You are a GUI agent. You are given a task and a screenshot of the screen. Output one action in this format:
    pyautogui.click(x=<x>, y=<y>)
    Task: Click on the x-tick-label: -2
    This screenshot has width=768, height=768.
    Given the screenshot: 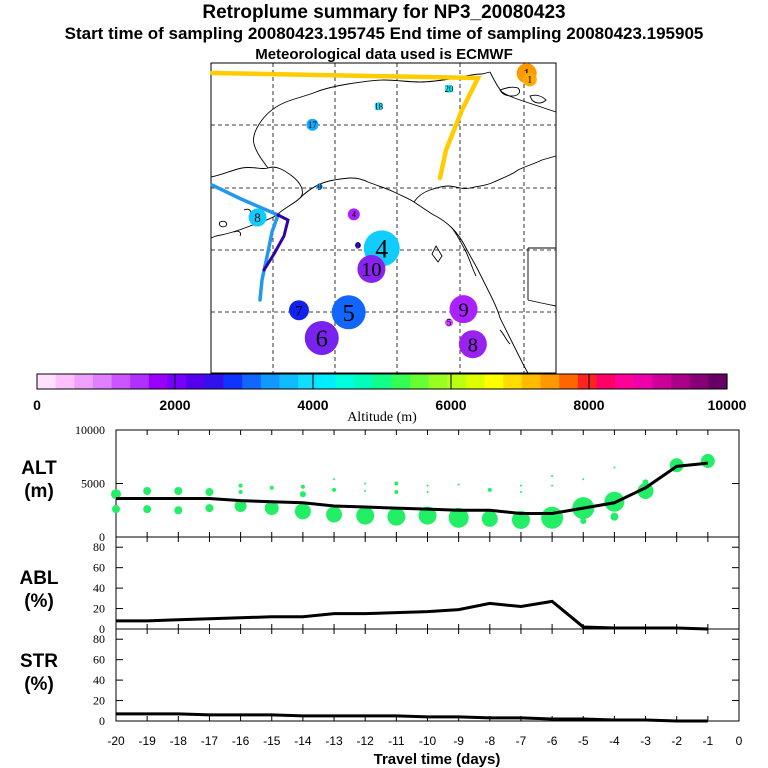 What is the action you would take?
    pyautogui.click(x=676, y=741)
    